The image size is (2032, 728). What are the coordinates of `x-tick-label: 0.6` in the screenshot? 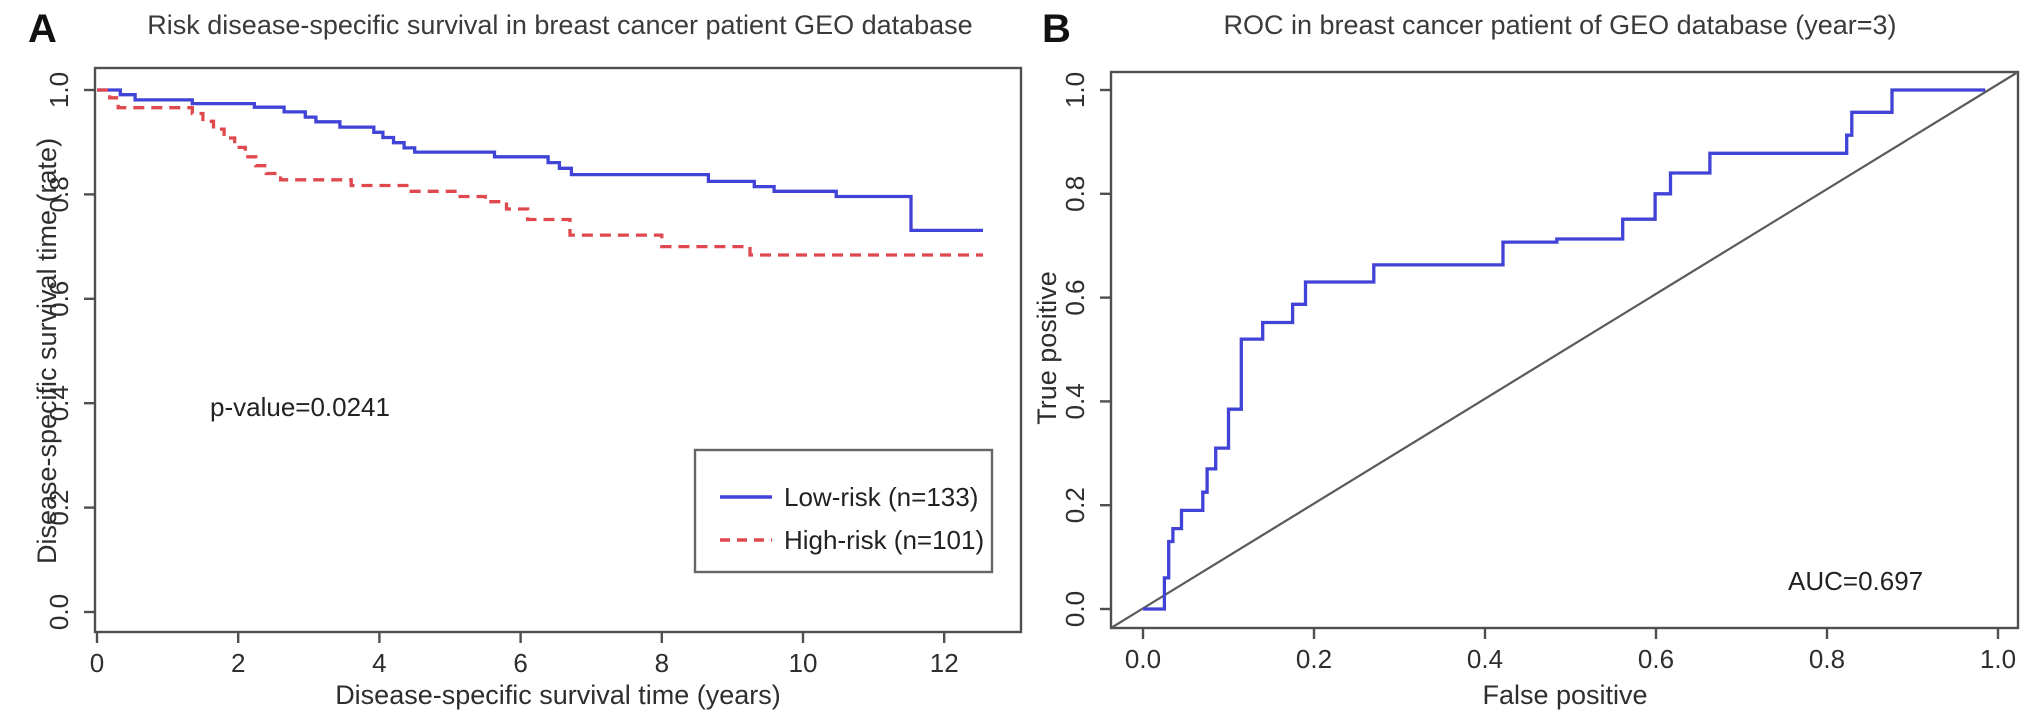 It's located at (1656, 659).